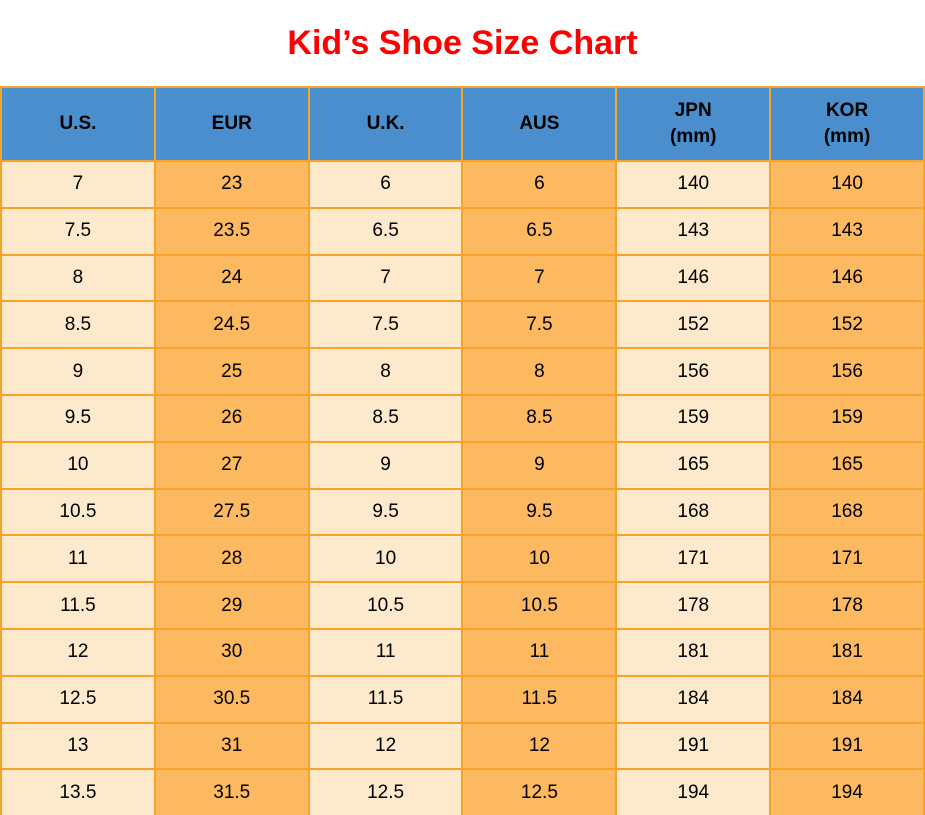  Describe the element at coordinates (231, 325) in the screenshot. I see `table-cell: 24.5` at that location.